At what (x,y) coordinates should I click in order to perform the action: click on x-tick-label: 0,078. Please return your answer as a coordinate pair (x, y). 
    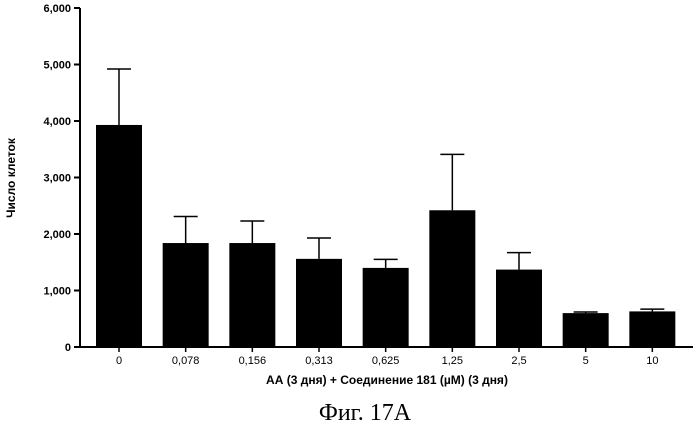
    Looking at the image, I should click on (186, 361).